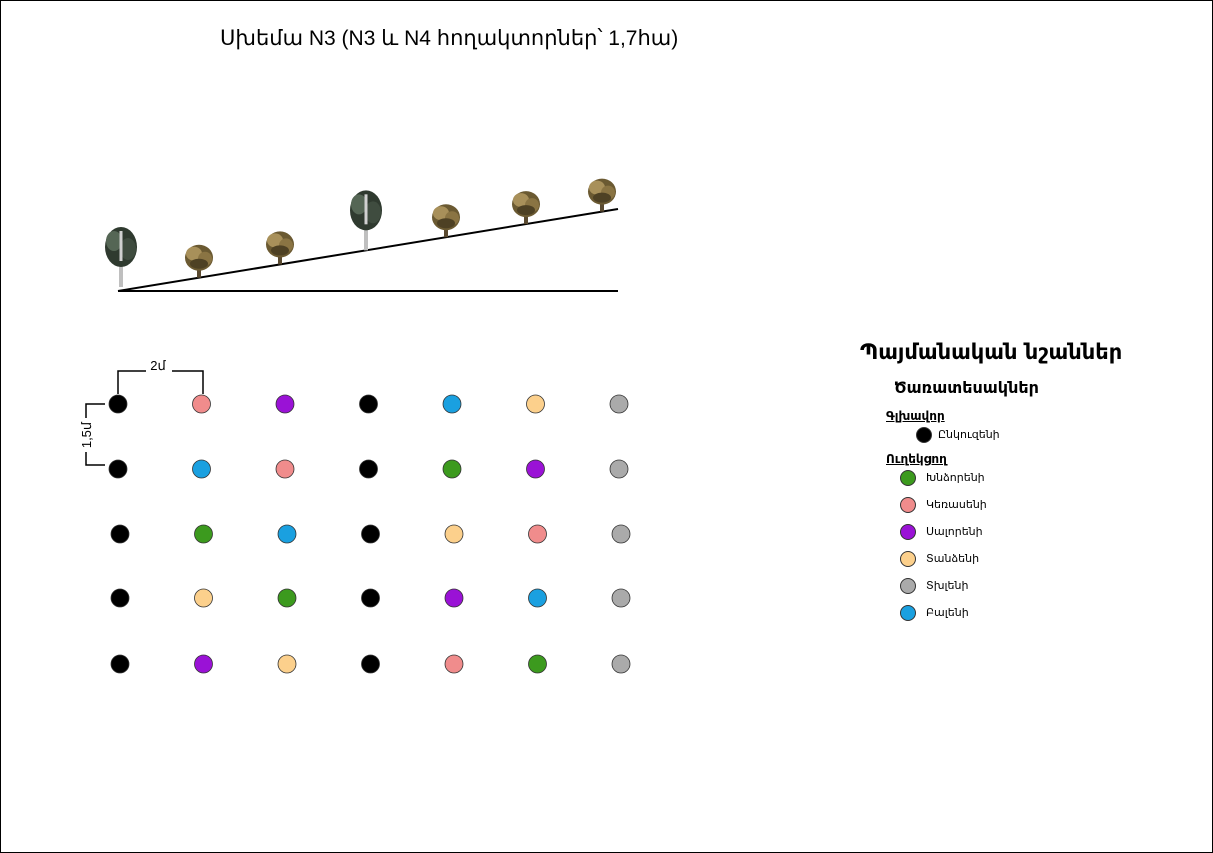 Image resolution: width=1213 pixels, height=853 pixels. What do you see at coordinates (158, 365) in the screenshot?
I see `horizontal-dimension-label: 2մ` at bounding box center [158, 365].